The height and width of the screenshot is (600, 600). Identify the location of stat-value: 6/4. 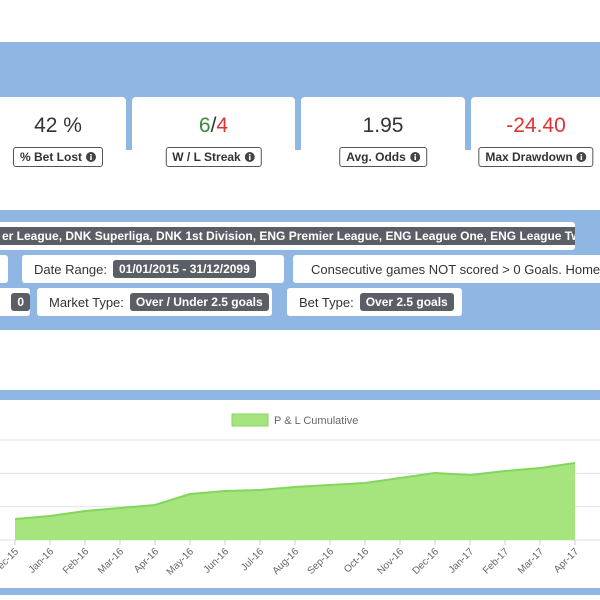
(213, 126).